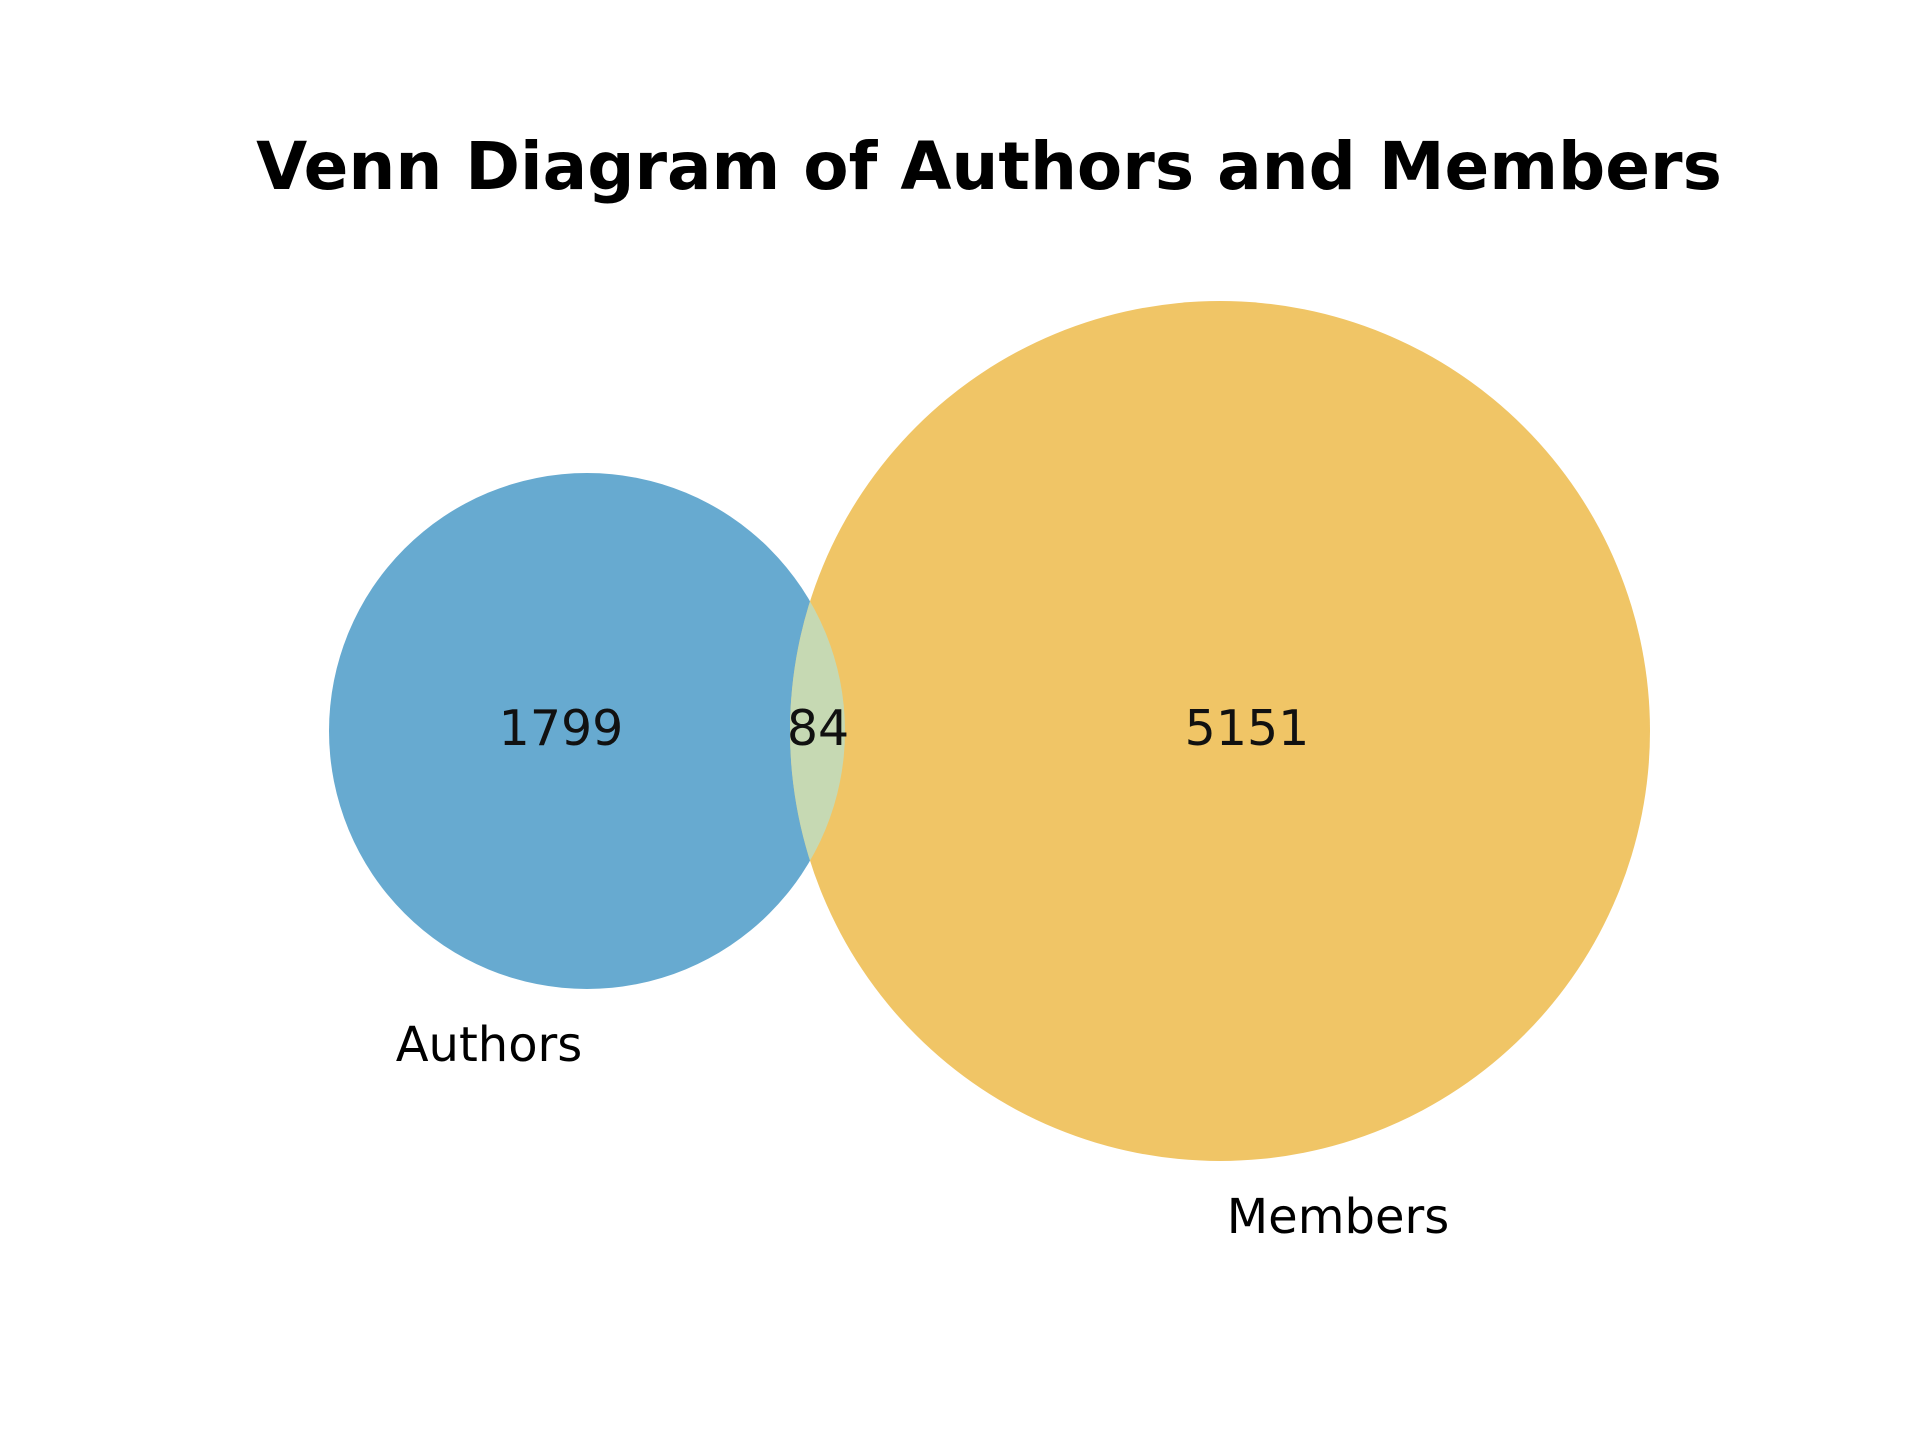 The height and width of the screenshot is (1440, 1920). I want to click on members-label: Members, so click(1338, 1217).